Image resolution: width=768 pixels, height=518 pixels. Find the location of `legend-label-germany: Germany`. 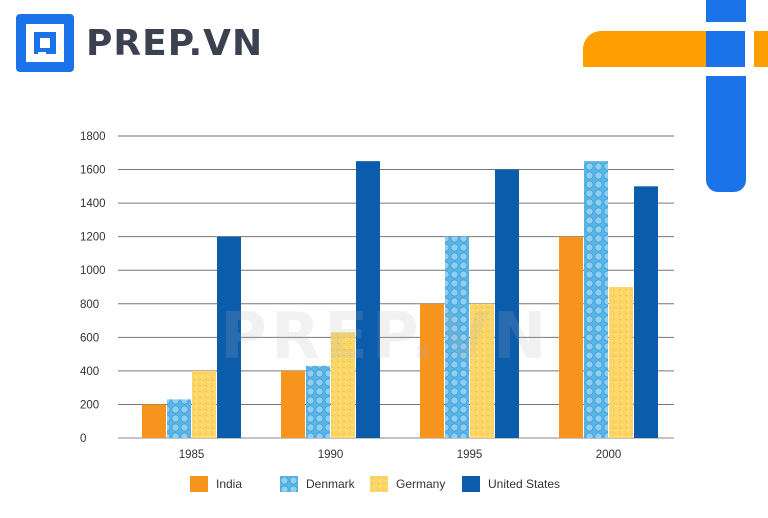

legend-label-germany: Germany is located at coordinates (421, 484).